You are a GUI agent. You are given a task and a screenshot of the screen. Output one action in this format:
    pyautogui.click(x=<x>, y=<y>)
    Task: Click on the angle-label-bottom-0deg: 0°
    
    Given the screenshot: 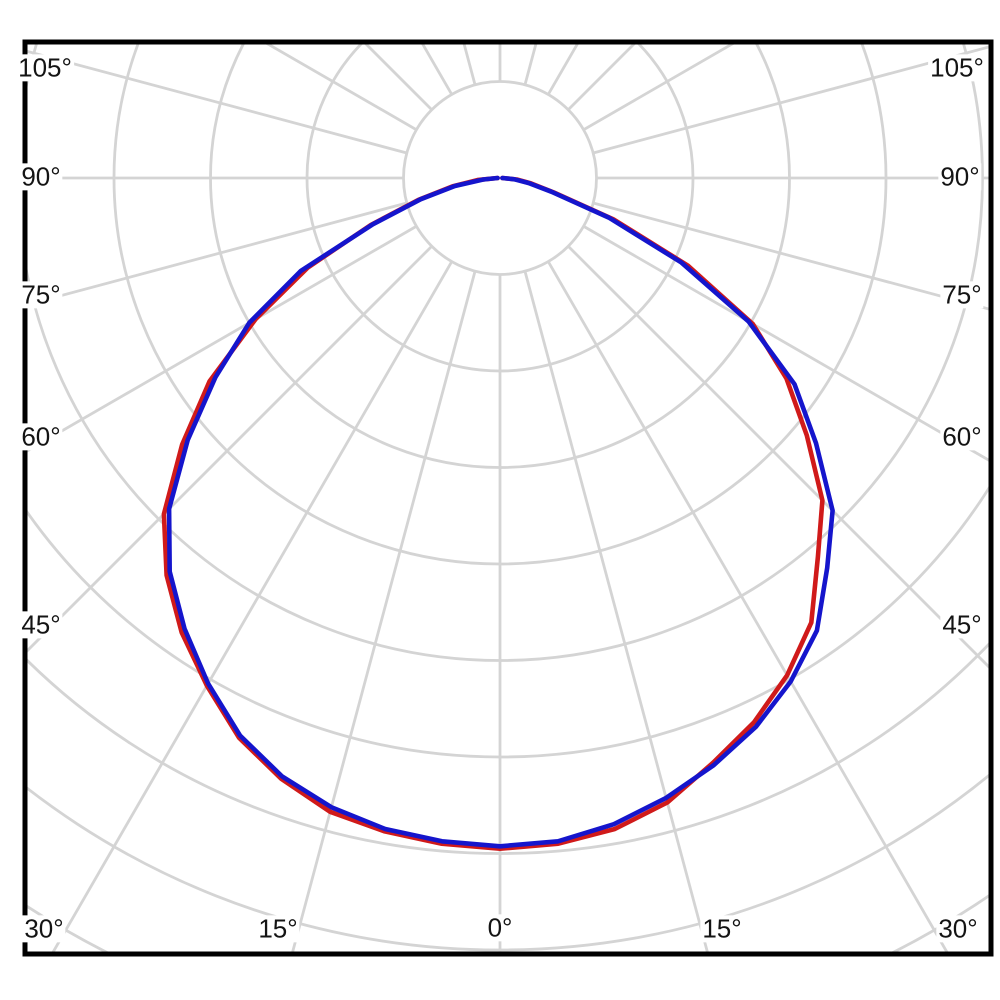 What is the action you would take?
    pyautogui.click(x=500, y=927)
    